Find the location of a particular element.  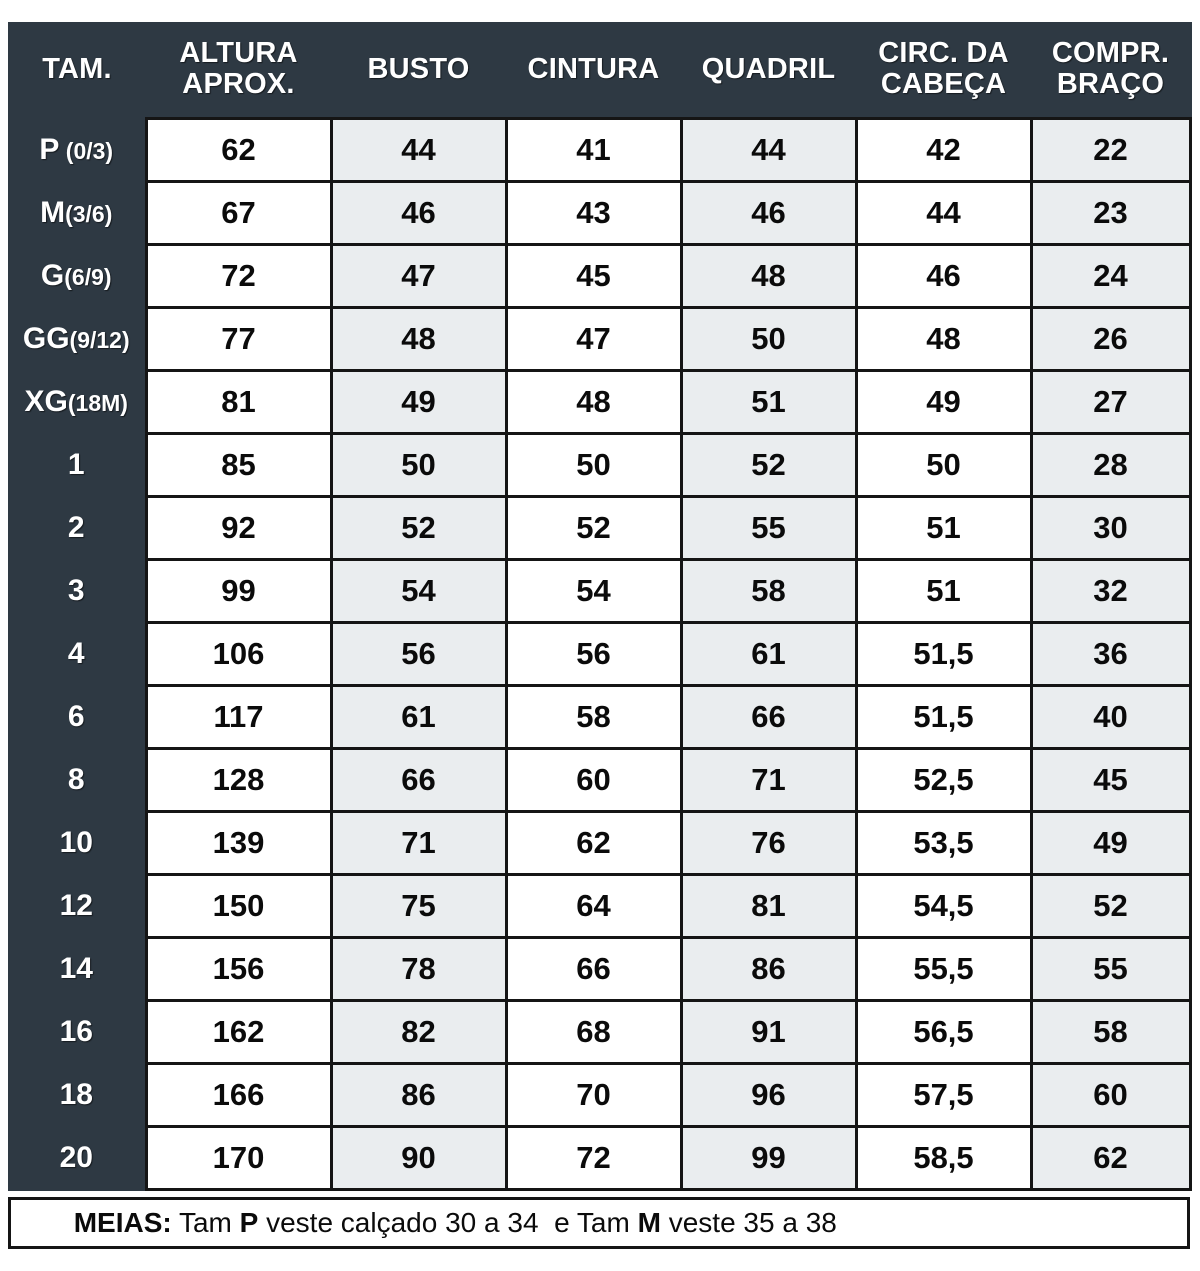

row-size-label: 1 is located at coordinates (77, 464).